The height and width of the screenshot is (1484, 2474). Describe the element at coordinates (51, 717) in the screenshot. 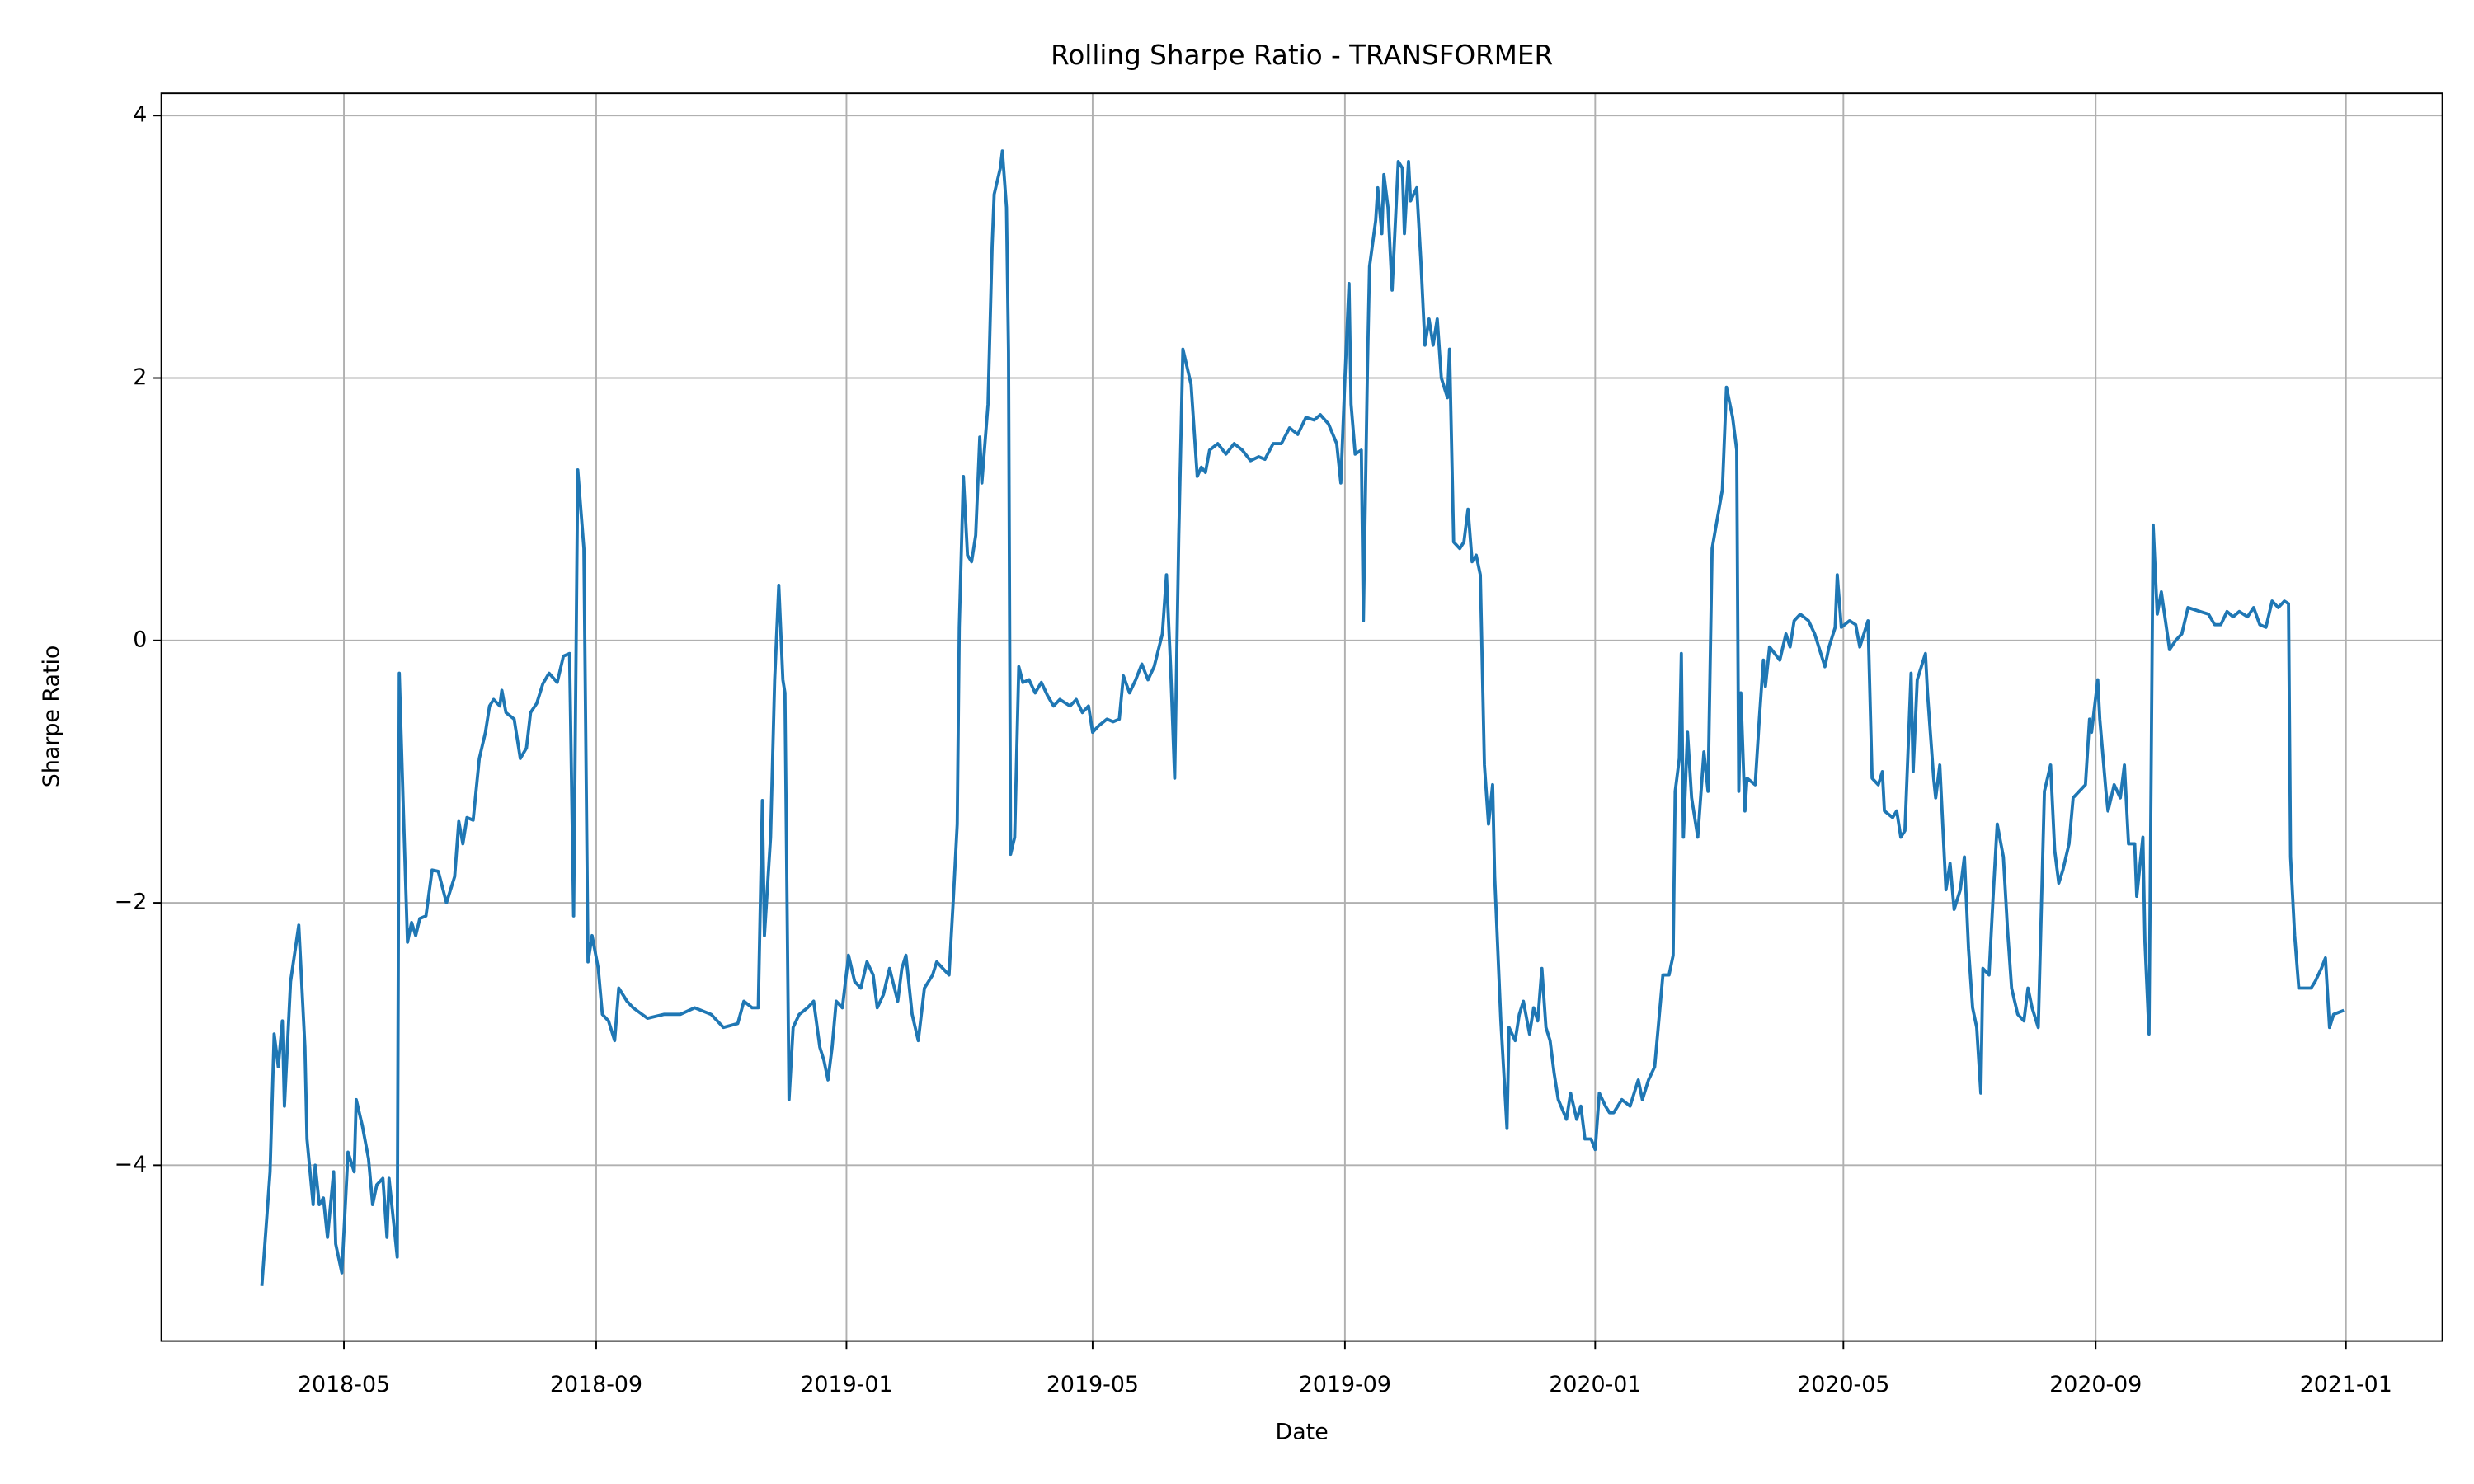

I see `y-axis-label: Sharpe Ratio` at that location.